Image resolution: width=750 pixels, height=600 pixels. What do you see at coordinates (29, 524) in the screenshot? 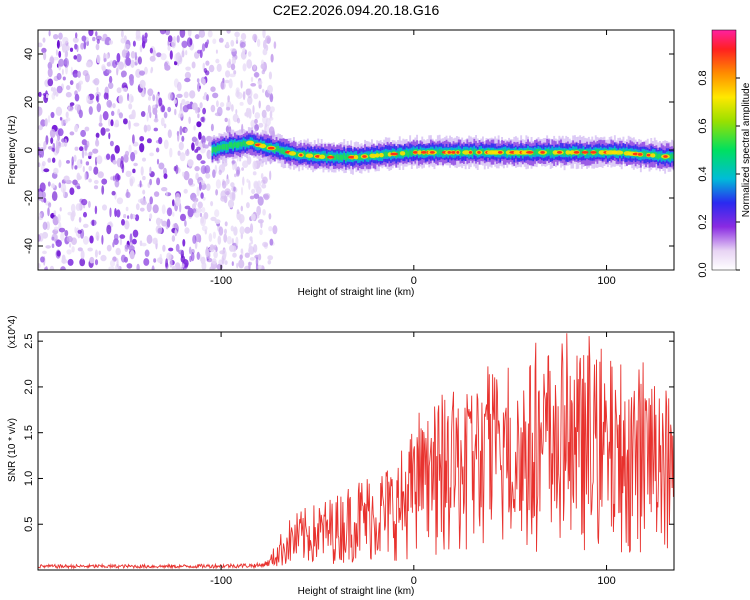
I see `snr-ytick-label: 0.5` at bounding box center [29, 524].